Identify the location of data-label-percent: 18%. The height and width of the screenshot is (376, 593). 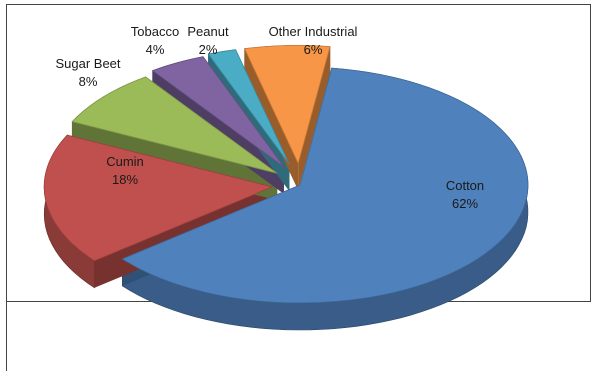
(125, 179).